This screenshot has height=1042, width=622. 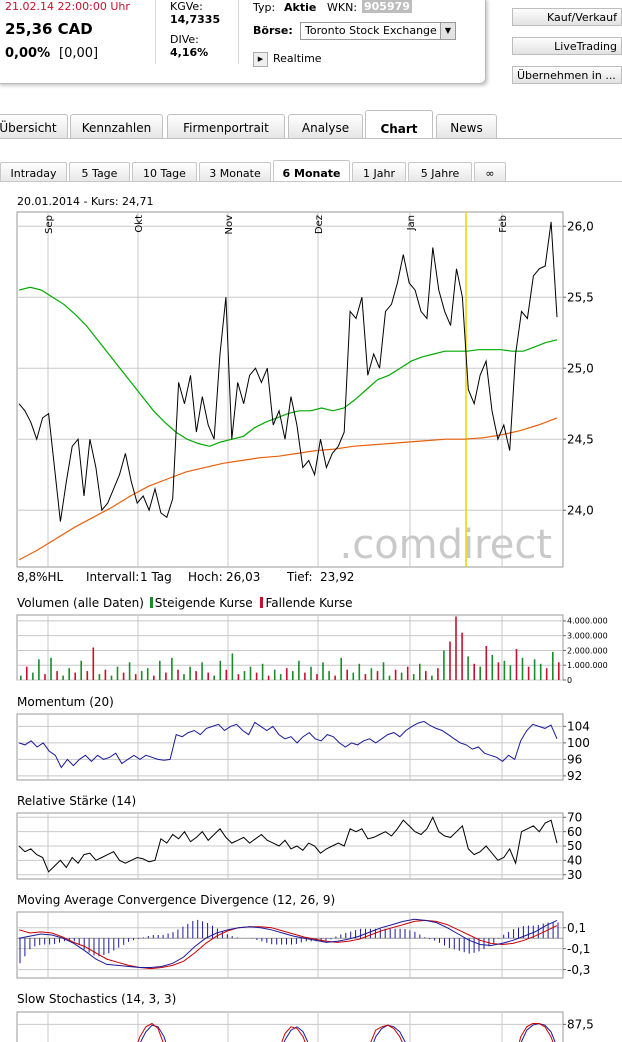 What do you see at coordinates (574, 846) in the screenshot?
I see `rsi-axis-tick-label: 50` at bounding box center [574, 846].